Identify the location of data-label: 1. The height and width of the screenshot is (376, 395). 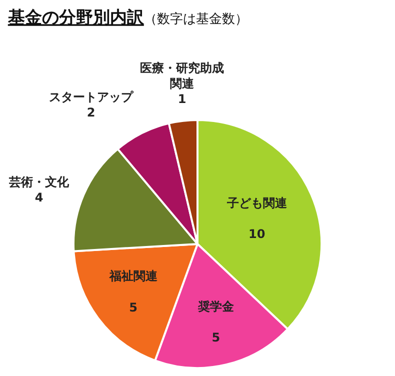
(182, 99).